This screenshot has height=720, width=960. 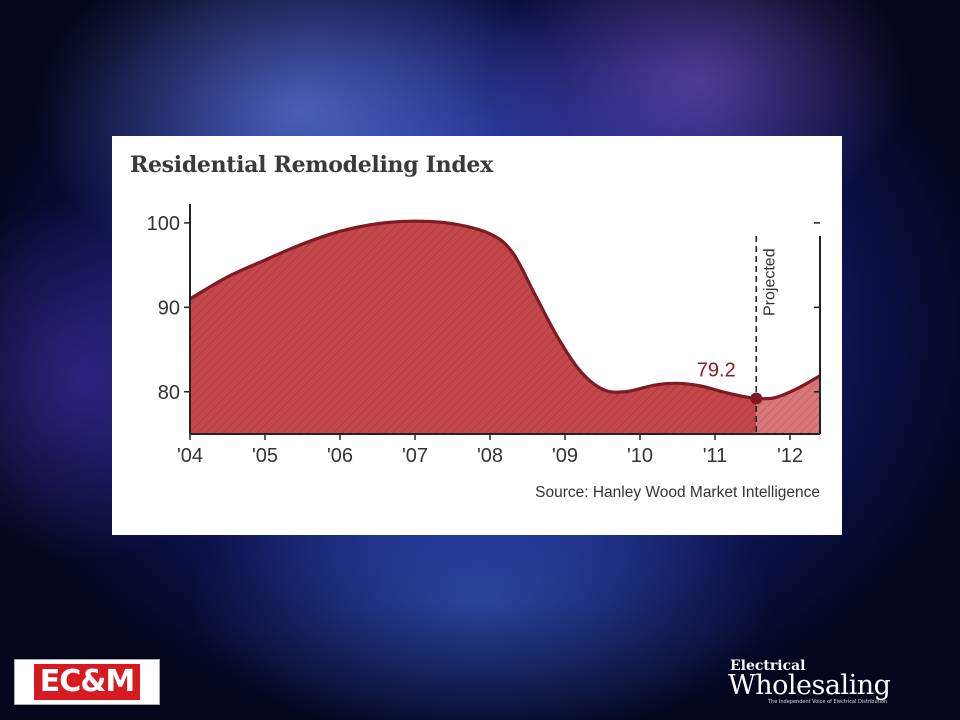 What do you see at coordinates (769, 282) in the screenshot?
I see `projected-label: Projected` at bounding box center [769, 282].